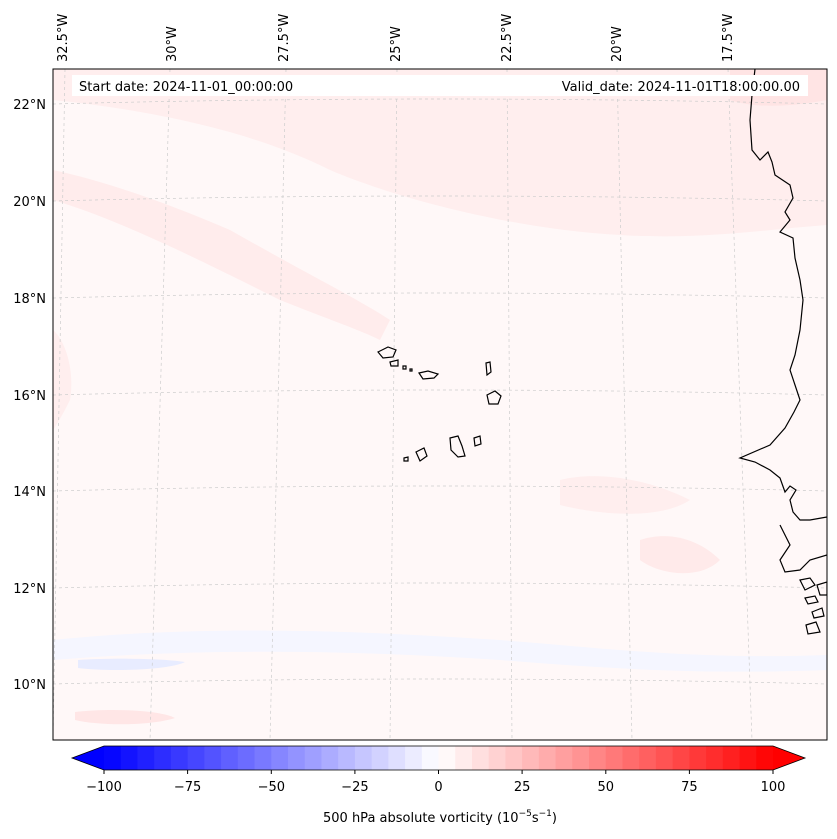 The width and height of the screenshot is (837, 839). I want to click on colorbar-tick-label: 0, so click(438, 787).